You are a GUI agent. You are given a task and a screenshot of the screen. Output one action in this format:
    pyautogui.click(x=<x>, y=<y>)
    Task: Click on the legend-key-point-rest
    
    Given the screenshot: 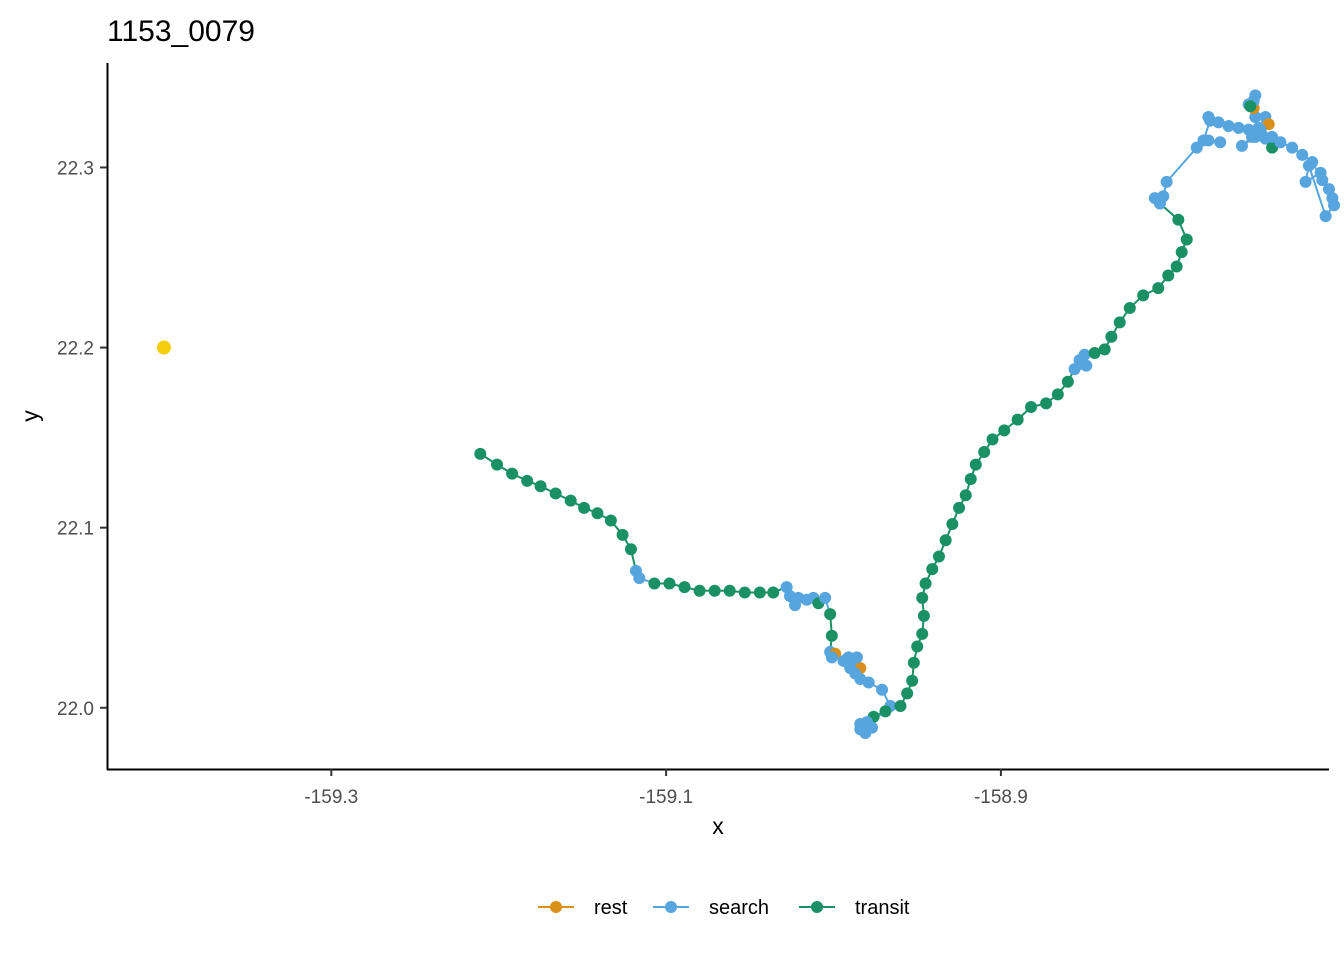 What is the action you would take?
    pyautogui.click(x=556, y=907)
    